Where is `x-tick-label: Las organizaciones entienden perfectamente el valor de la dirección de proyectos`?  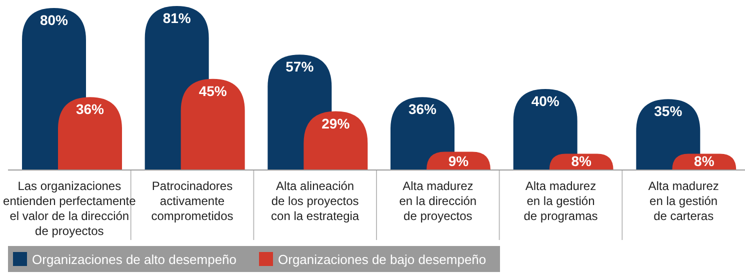 x-tick-label: Las organizaciones entienden perfectamente el valor de la dirección de proyectos is located at coordinates (69, 208).